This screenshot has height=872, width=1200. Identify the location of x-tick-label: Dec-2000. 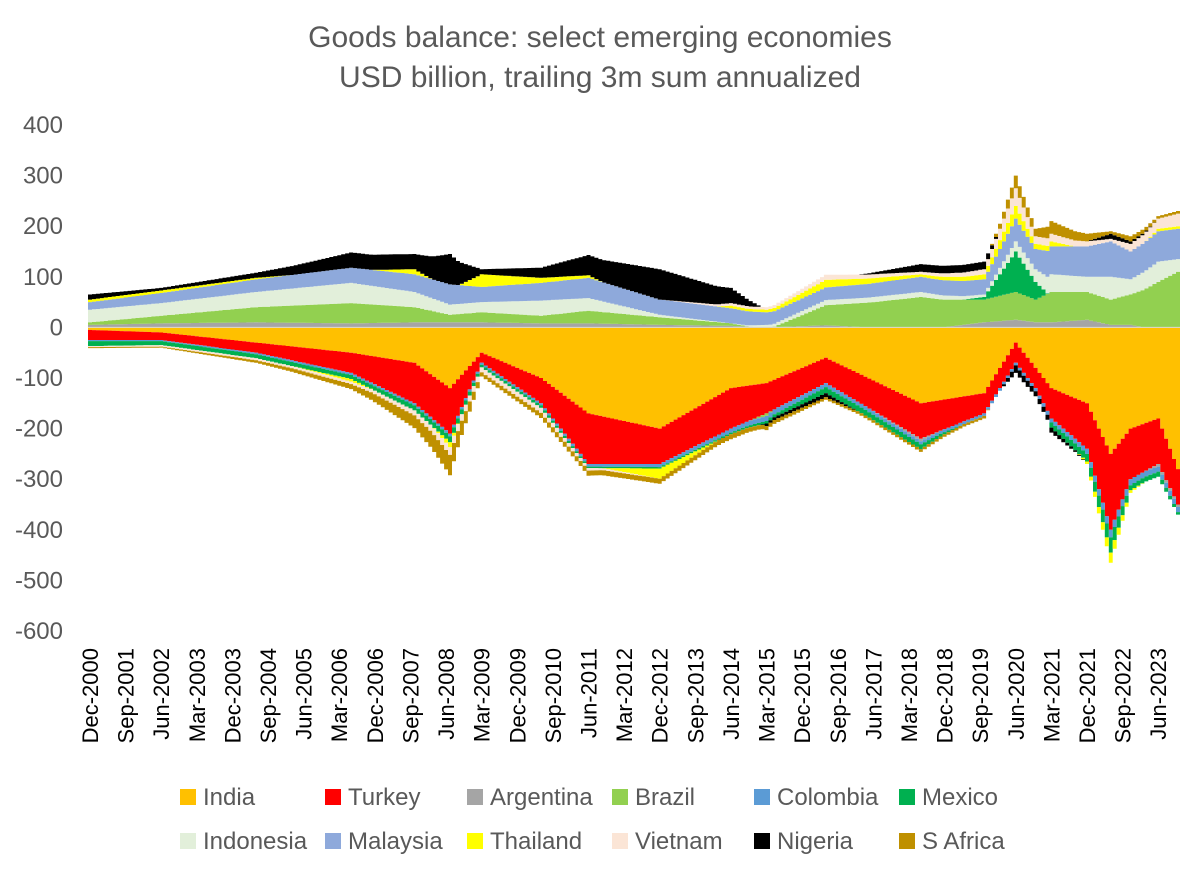
(90, 695).